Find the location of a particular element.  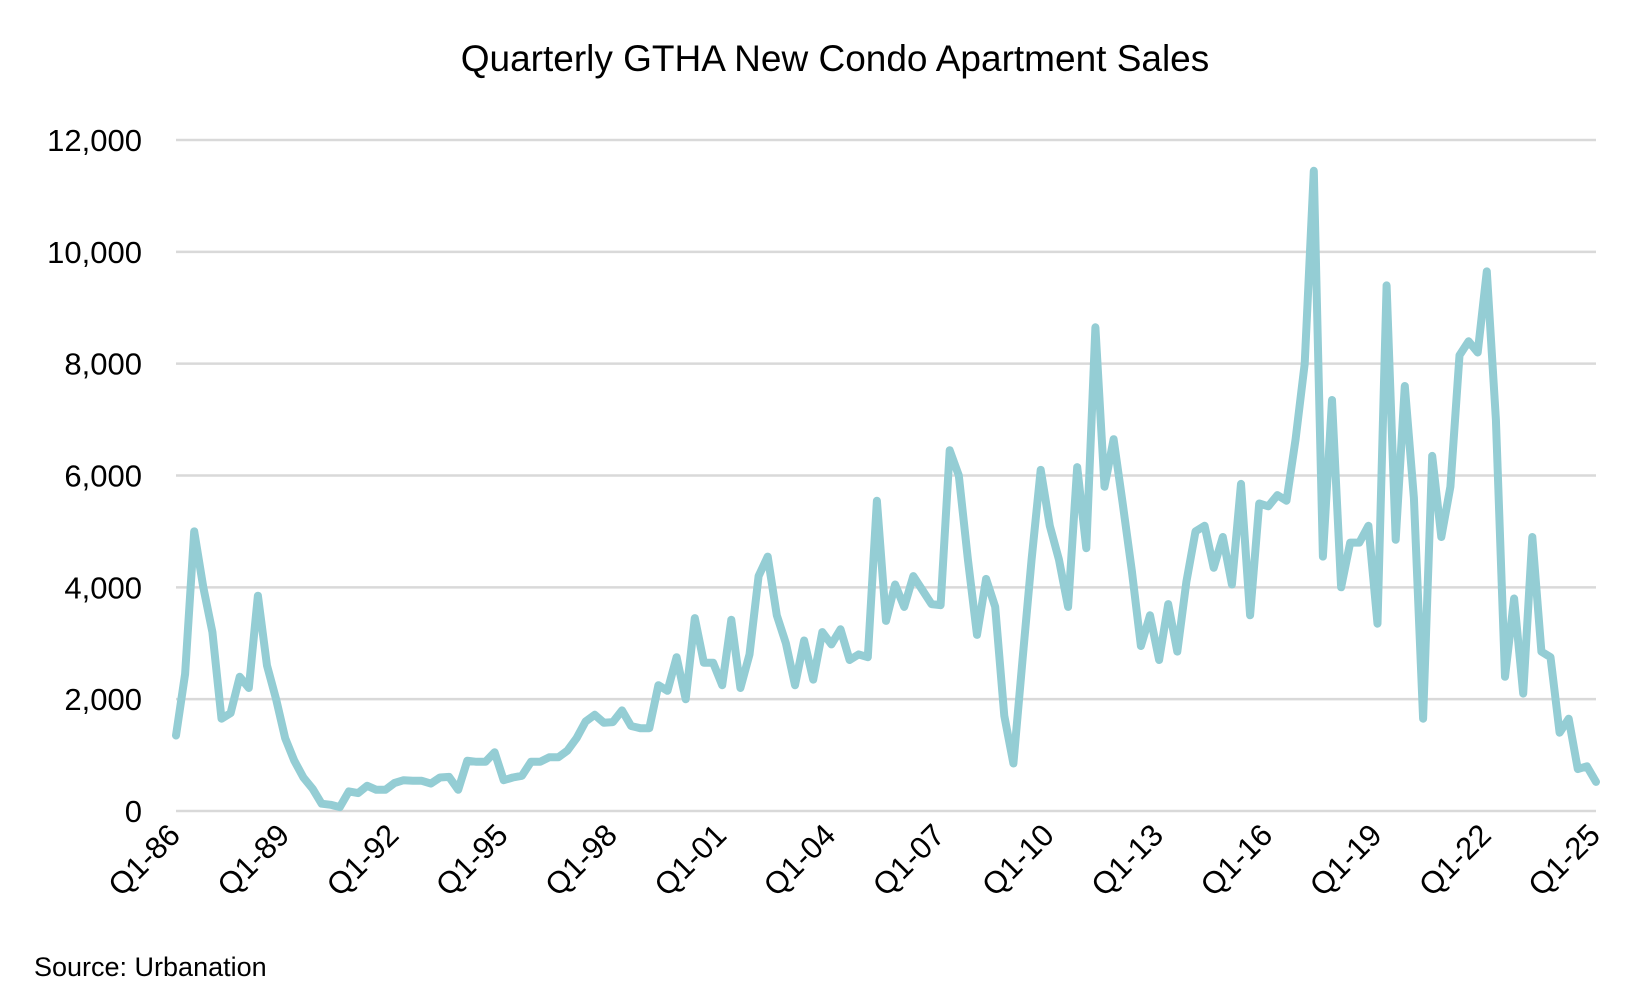

x-tick-label: Q1-95 is located at coordinates (472, 860).